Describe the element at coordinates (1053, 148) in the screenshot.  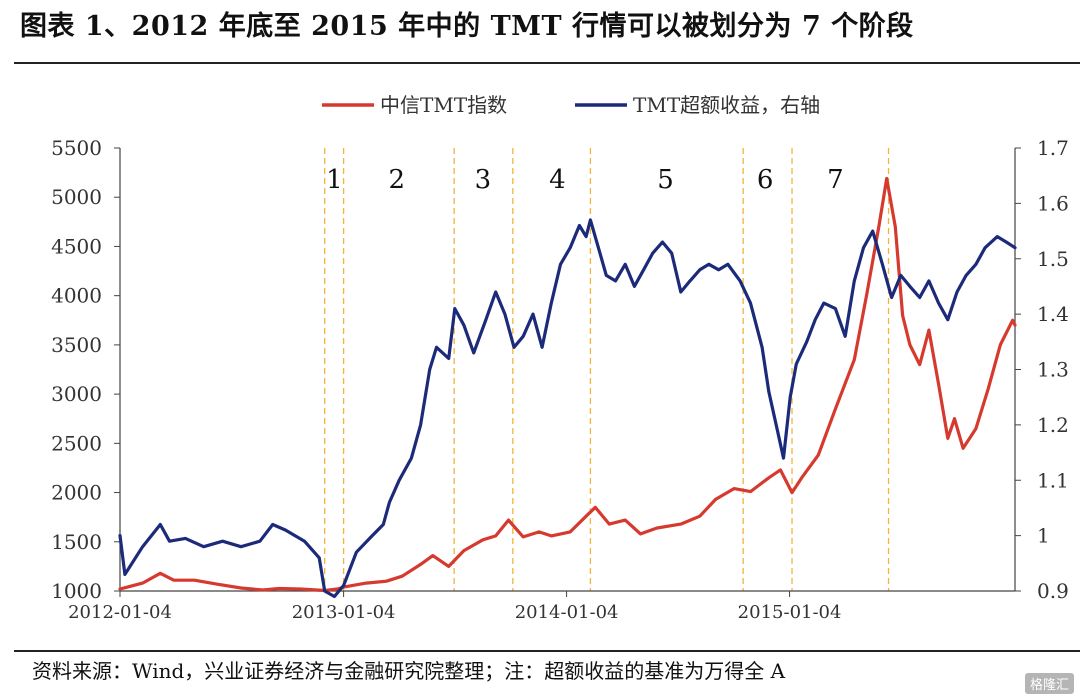
I see `right-tick-label: 1.7` at that location.